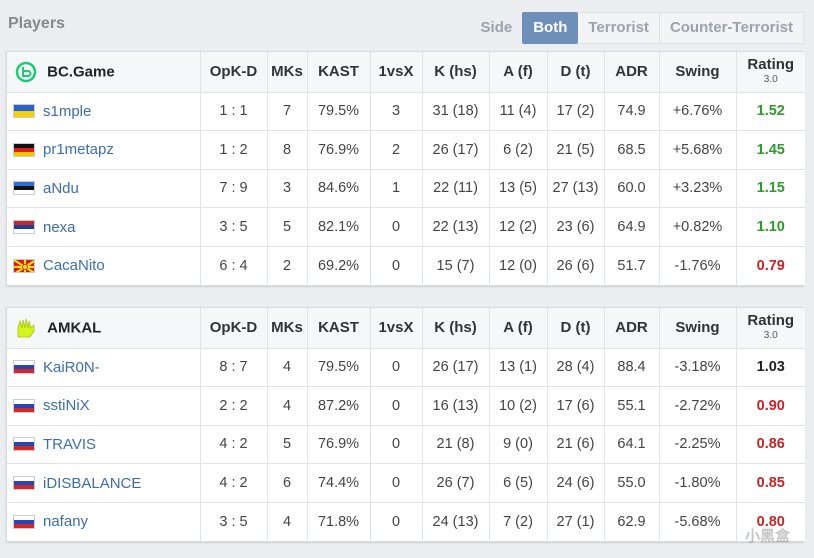 The height and width of the screenshot is (558, 814). Describe the element at coordinates (24, 227) in the screenshot. I see `serbia-flag-icon` at that location.